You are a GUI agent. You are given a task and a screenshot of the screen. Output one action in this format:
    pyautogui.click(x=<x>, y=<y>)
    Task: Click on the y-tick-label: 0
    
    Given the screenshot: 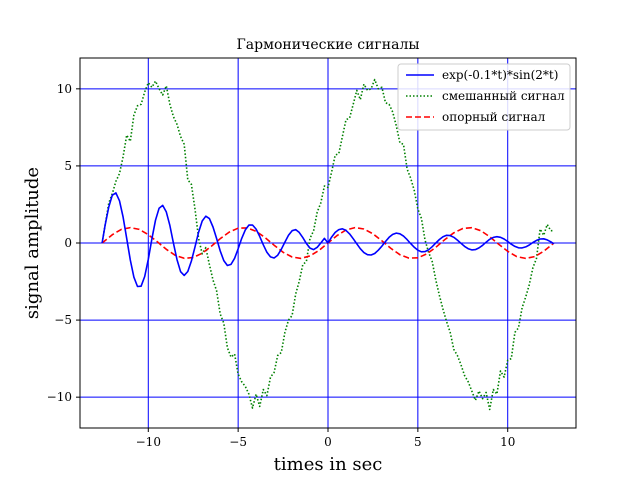 What is the action you would take?
    pyautogui.click(x=68, y=243)
    